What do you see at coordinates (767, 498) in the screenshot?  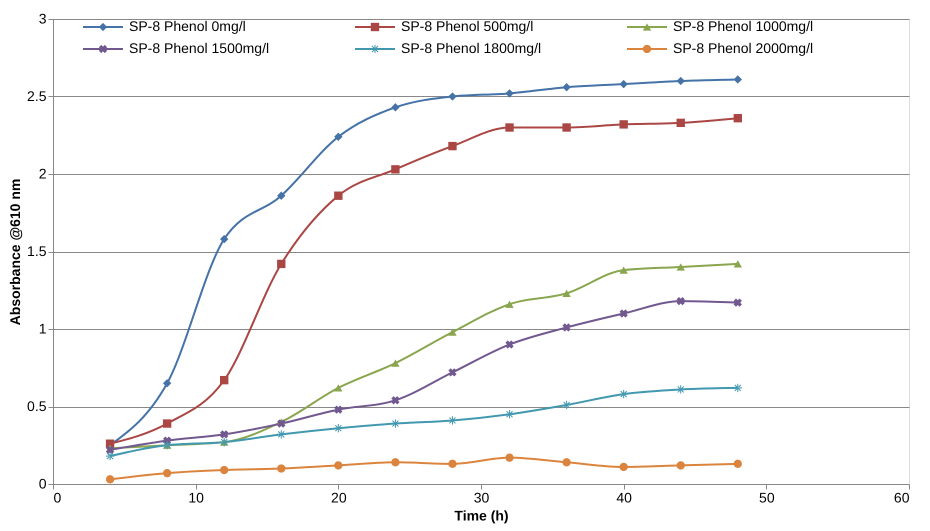 I see `x-tick-label: 50` at bounding box center [767, 498].